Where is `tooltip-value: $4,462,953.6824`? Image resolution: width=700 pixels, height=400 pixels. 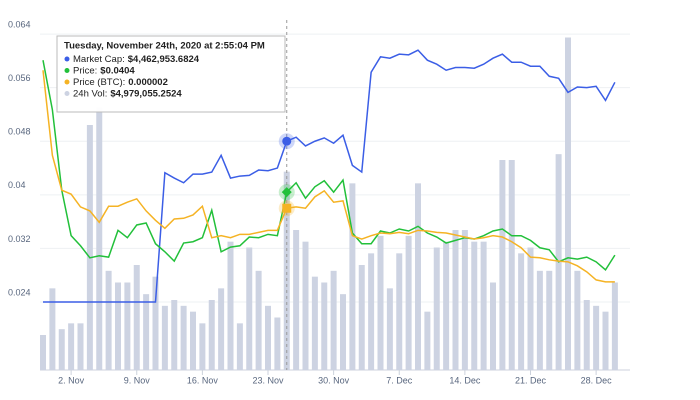 tooltip-value: $4,462,953.6824 is located at coordinates (164, 59).